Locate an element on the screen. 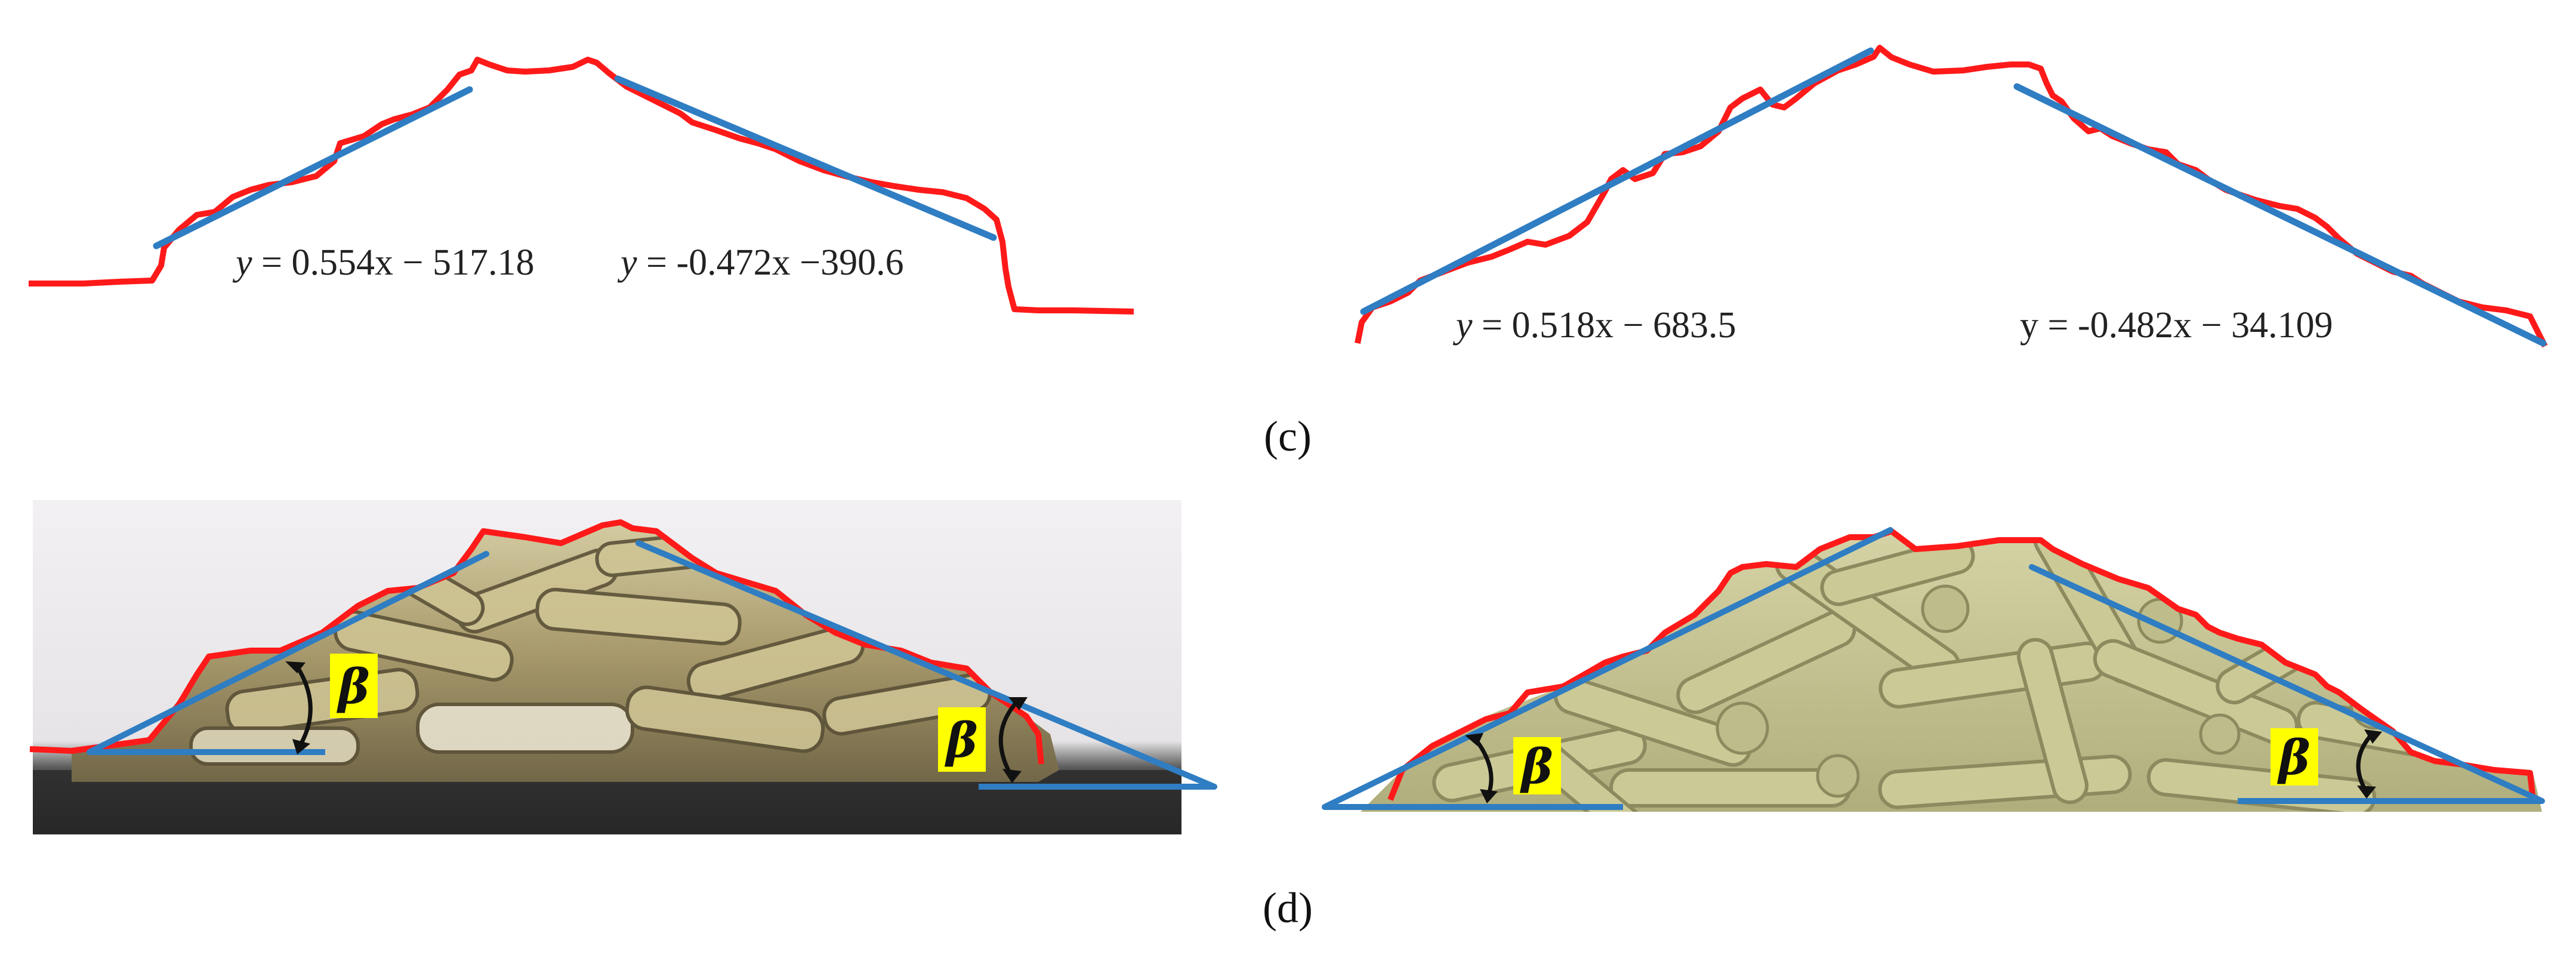 This screenshot has height=955, width=2576. equation-right-rising: y = 0.518x − 683.5 is located at coordinates (1594, 326).